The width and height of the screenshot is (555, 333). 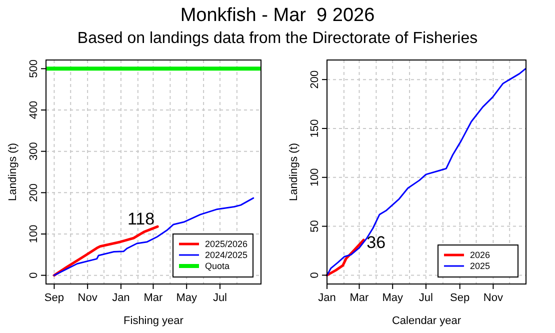 I want to click on chart-title: Monkfish - Mar 9 2026, so click(x=277, y=15).